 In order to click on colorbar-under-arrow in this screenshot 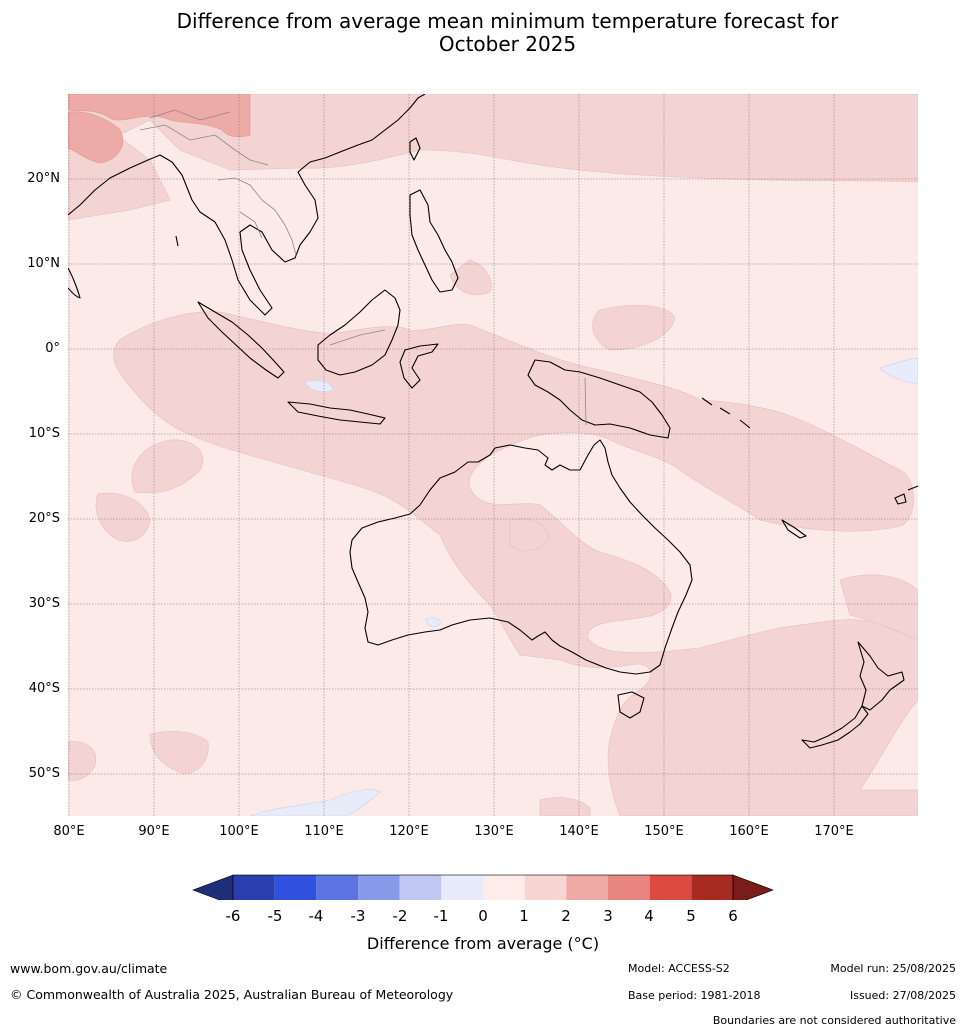, I will do `click(213, 887)`.